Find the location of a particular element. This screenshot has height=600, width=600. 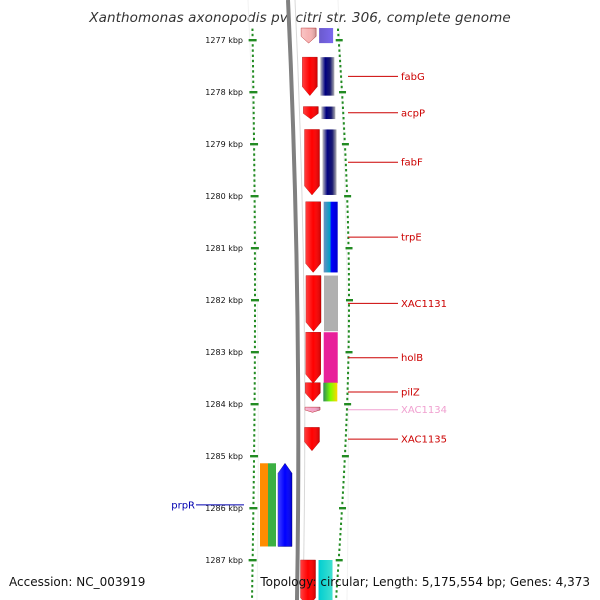

kbp-tick-label: 1286 kbp is located at coordinates (224, 508).